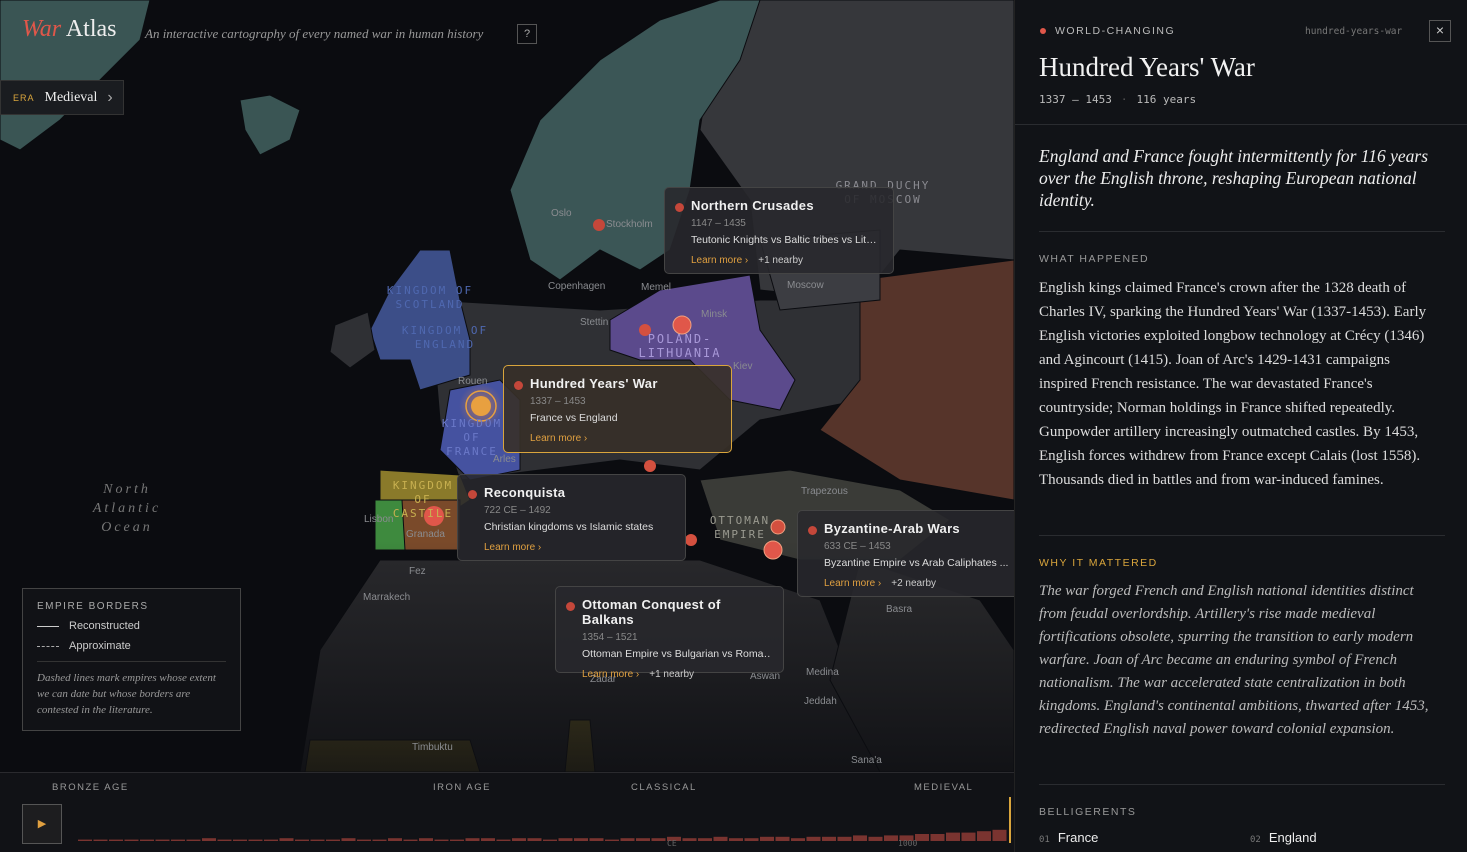 This screenshot has width=1467, height=852. I want to click on city-label: Oslo, so click(561, 213).